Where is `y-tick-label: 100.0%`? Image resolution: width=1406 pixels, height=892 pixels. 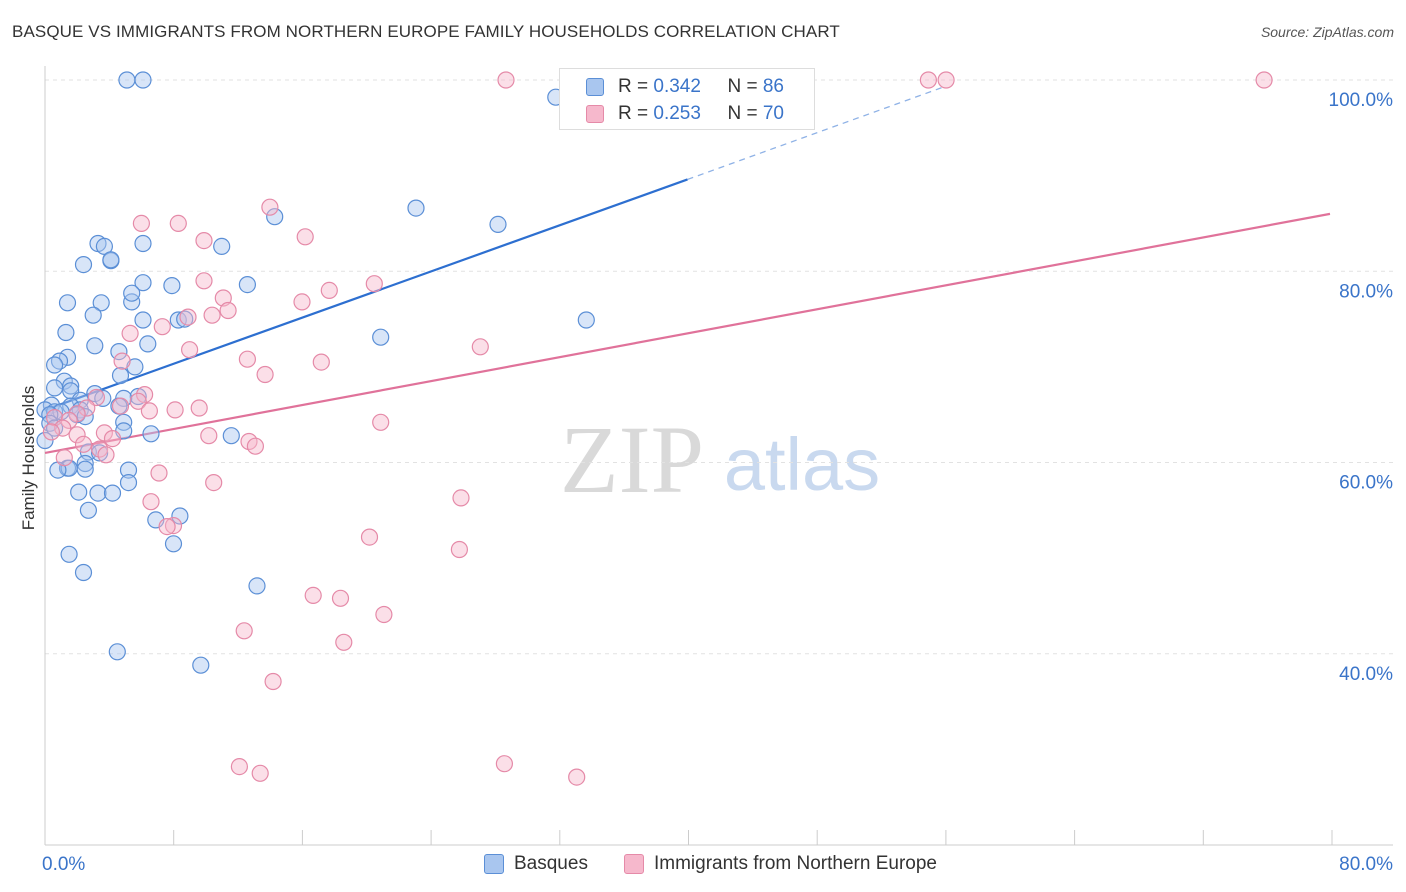
y-tick-label: 100.0% is located at coordinates (1361, 100).